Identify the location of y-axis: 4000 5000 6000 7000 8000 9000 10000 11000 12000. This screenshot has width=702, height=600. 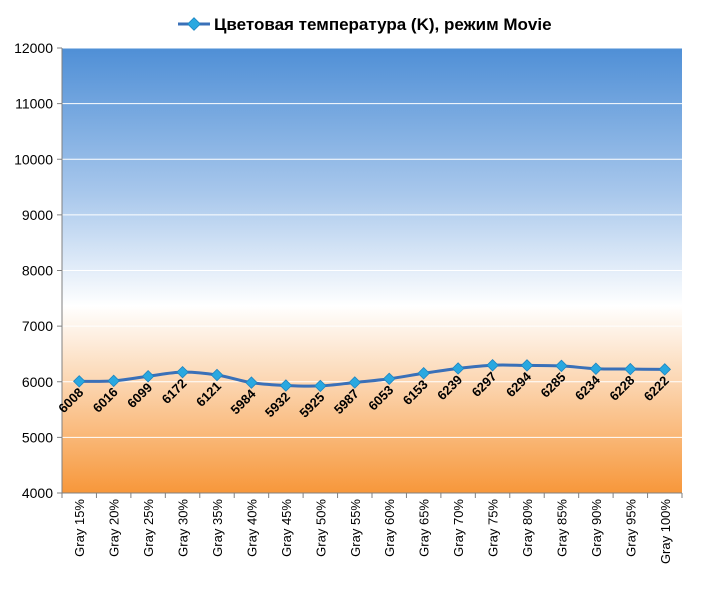
(38, 270).